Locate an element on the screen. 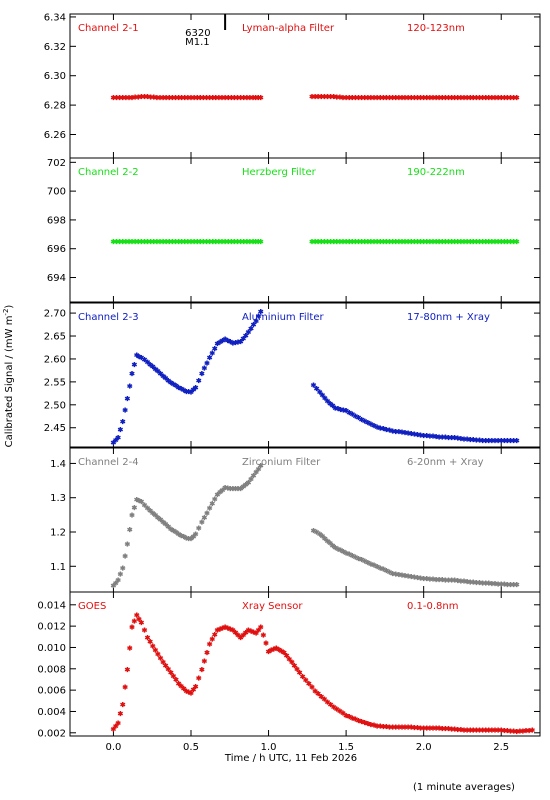 The height and width of the screenshot is (800, 550). flare-marker-id: 6320 is located at coordinates (197, 33).